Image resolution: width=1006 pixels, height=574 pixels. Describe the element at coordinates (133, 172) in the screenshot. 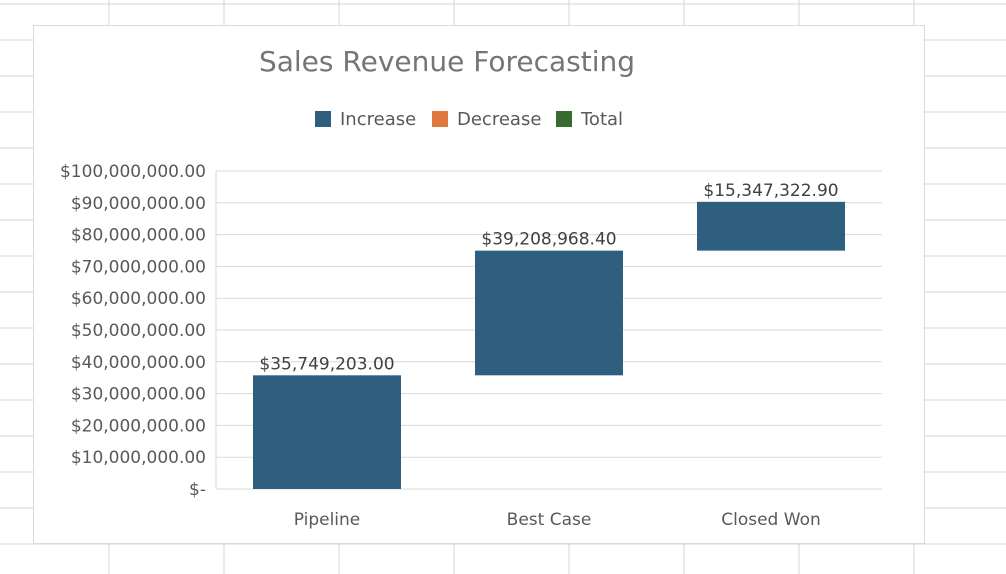

I see `y-tick-label: $100,000,000.00` at that location.